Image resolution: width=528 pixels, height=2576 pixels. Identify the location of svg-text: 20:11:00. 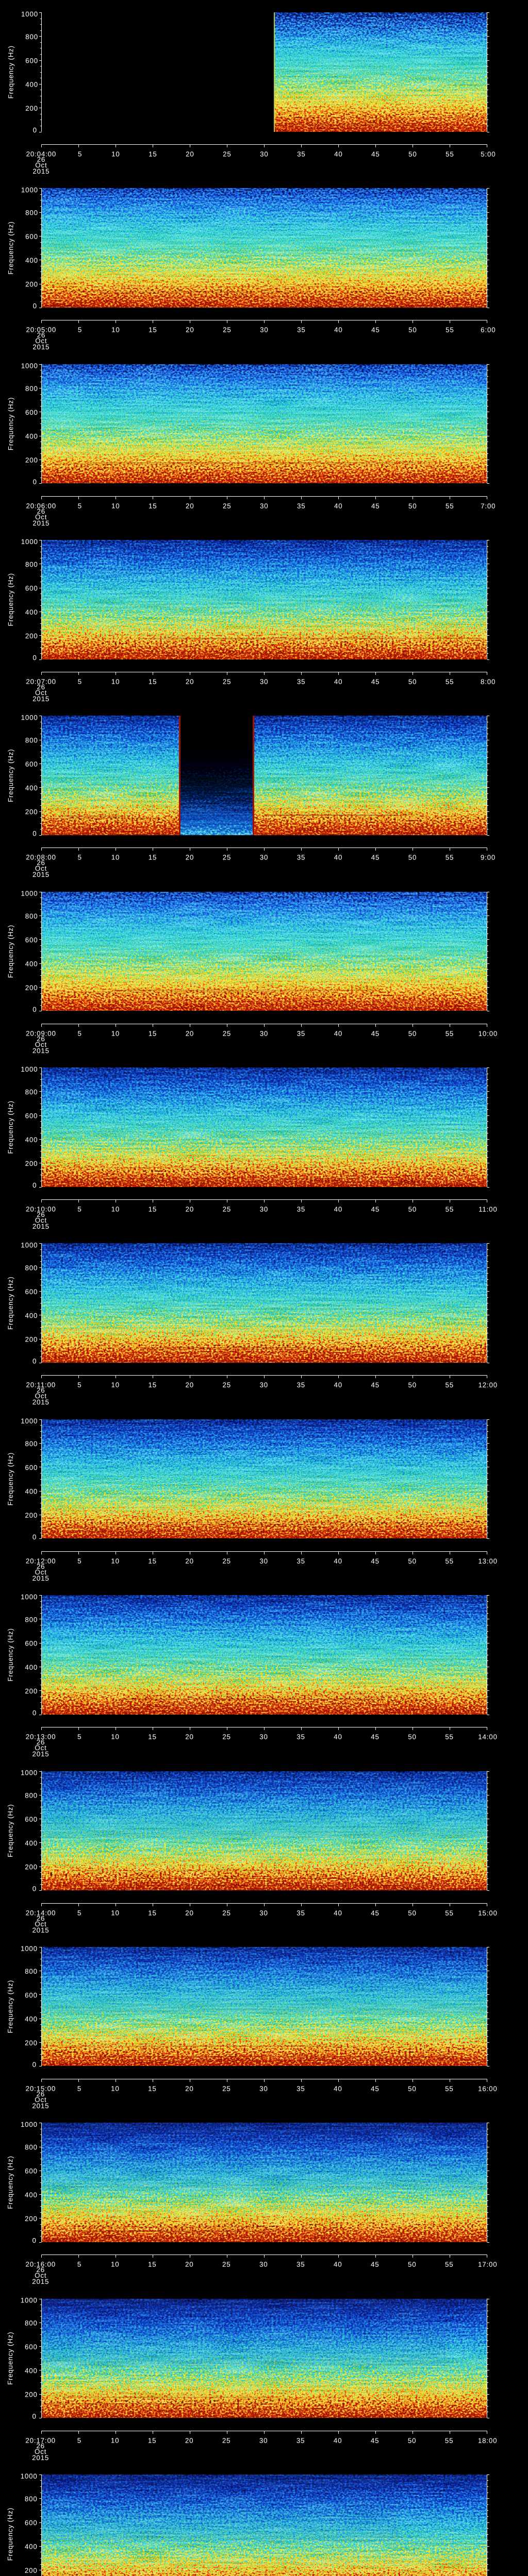
(41, 1385).